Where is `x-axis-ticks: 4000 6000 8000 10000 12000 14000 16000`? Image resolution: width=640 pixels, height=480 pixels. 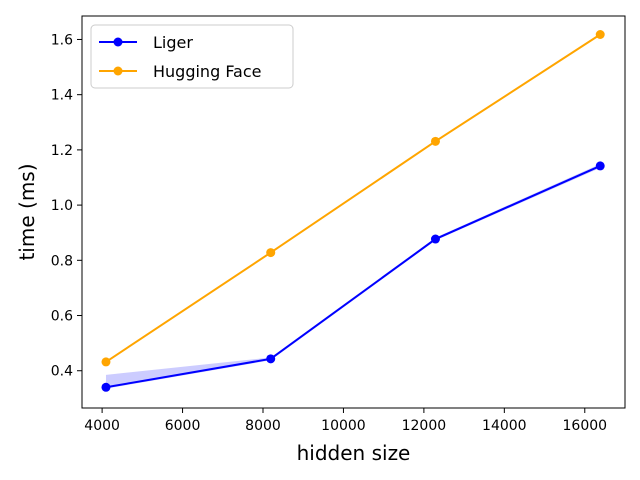 x-axis-ticks: 4000 6000 8000 10000 12000 14000 16000 is located at coordinates (345, 421).